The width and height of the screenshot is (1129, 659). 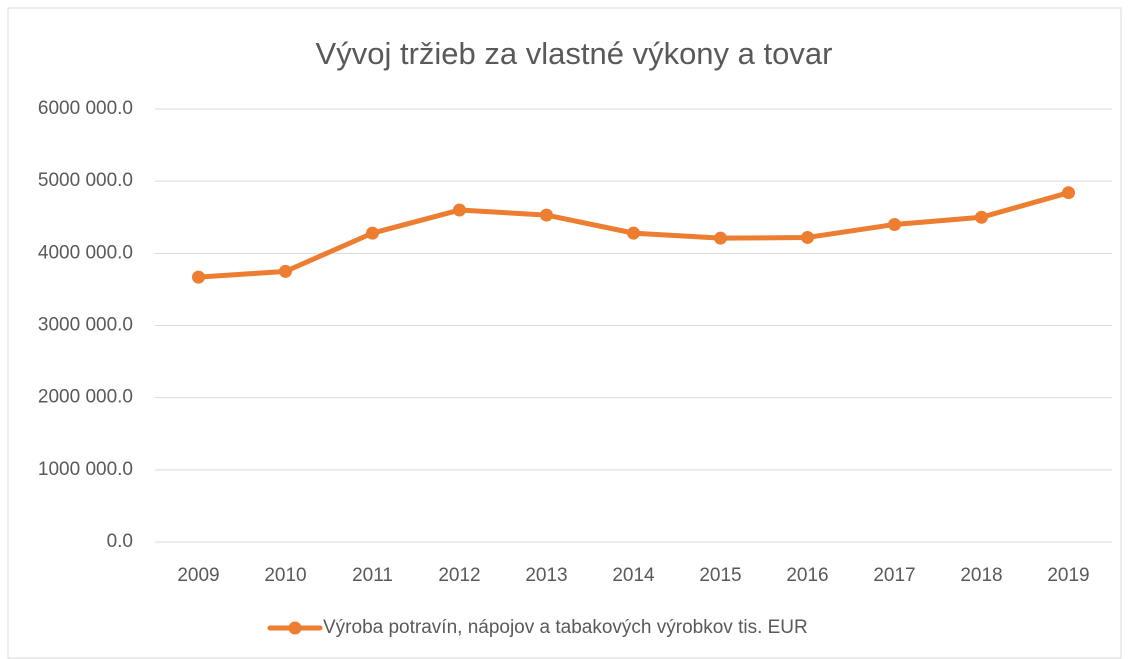 I want to click on y-tick-label: 0.0, so click(x=120, y=541).